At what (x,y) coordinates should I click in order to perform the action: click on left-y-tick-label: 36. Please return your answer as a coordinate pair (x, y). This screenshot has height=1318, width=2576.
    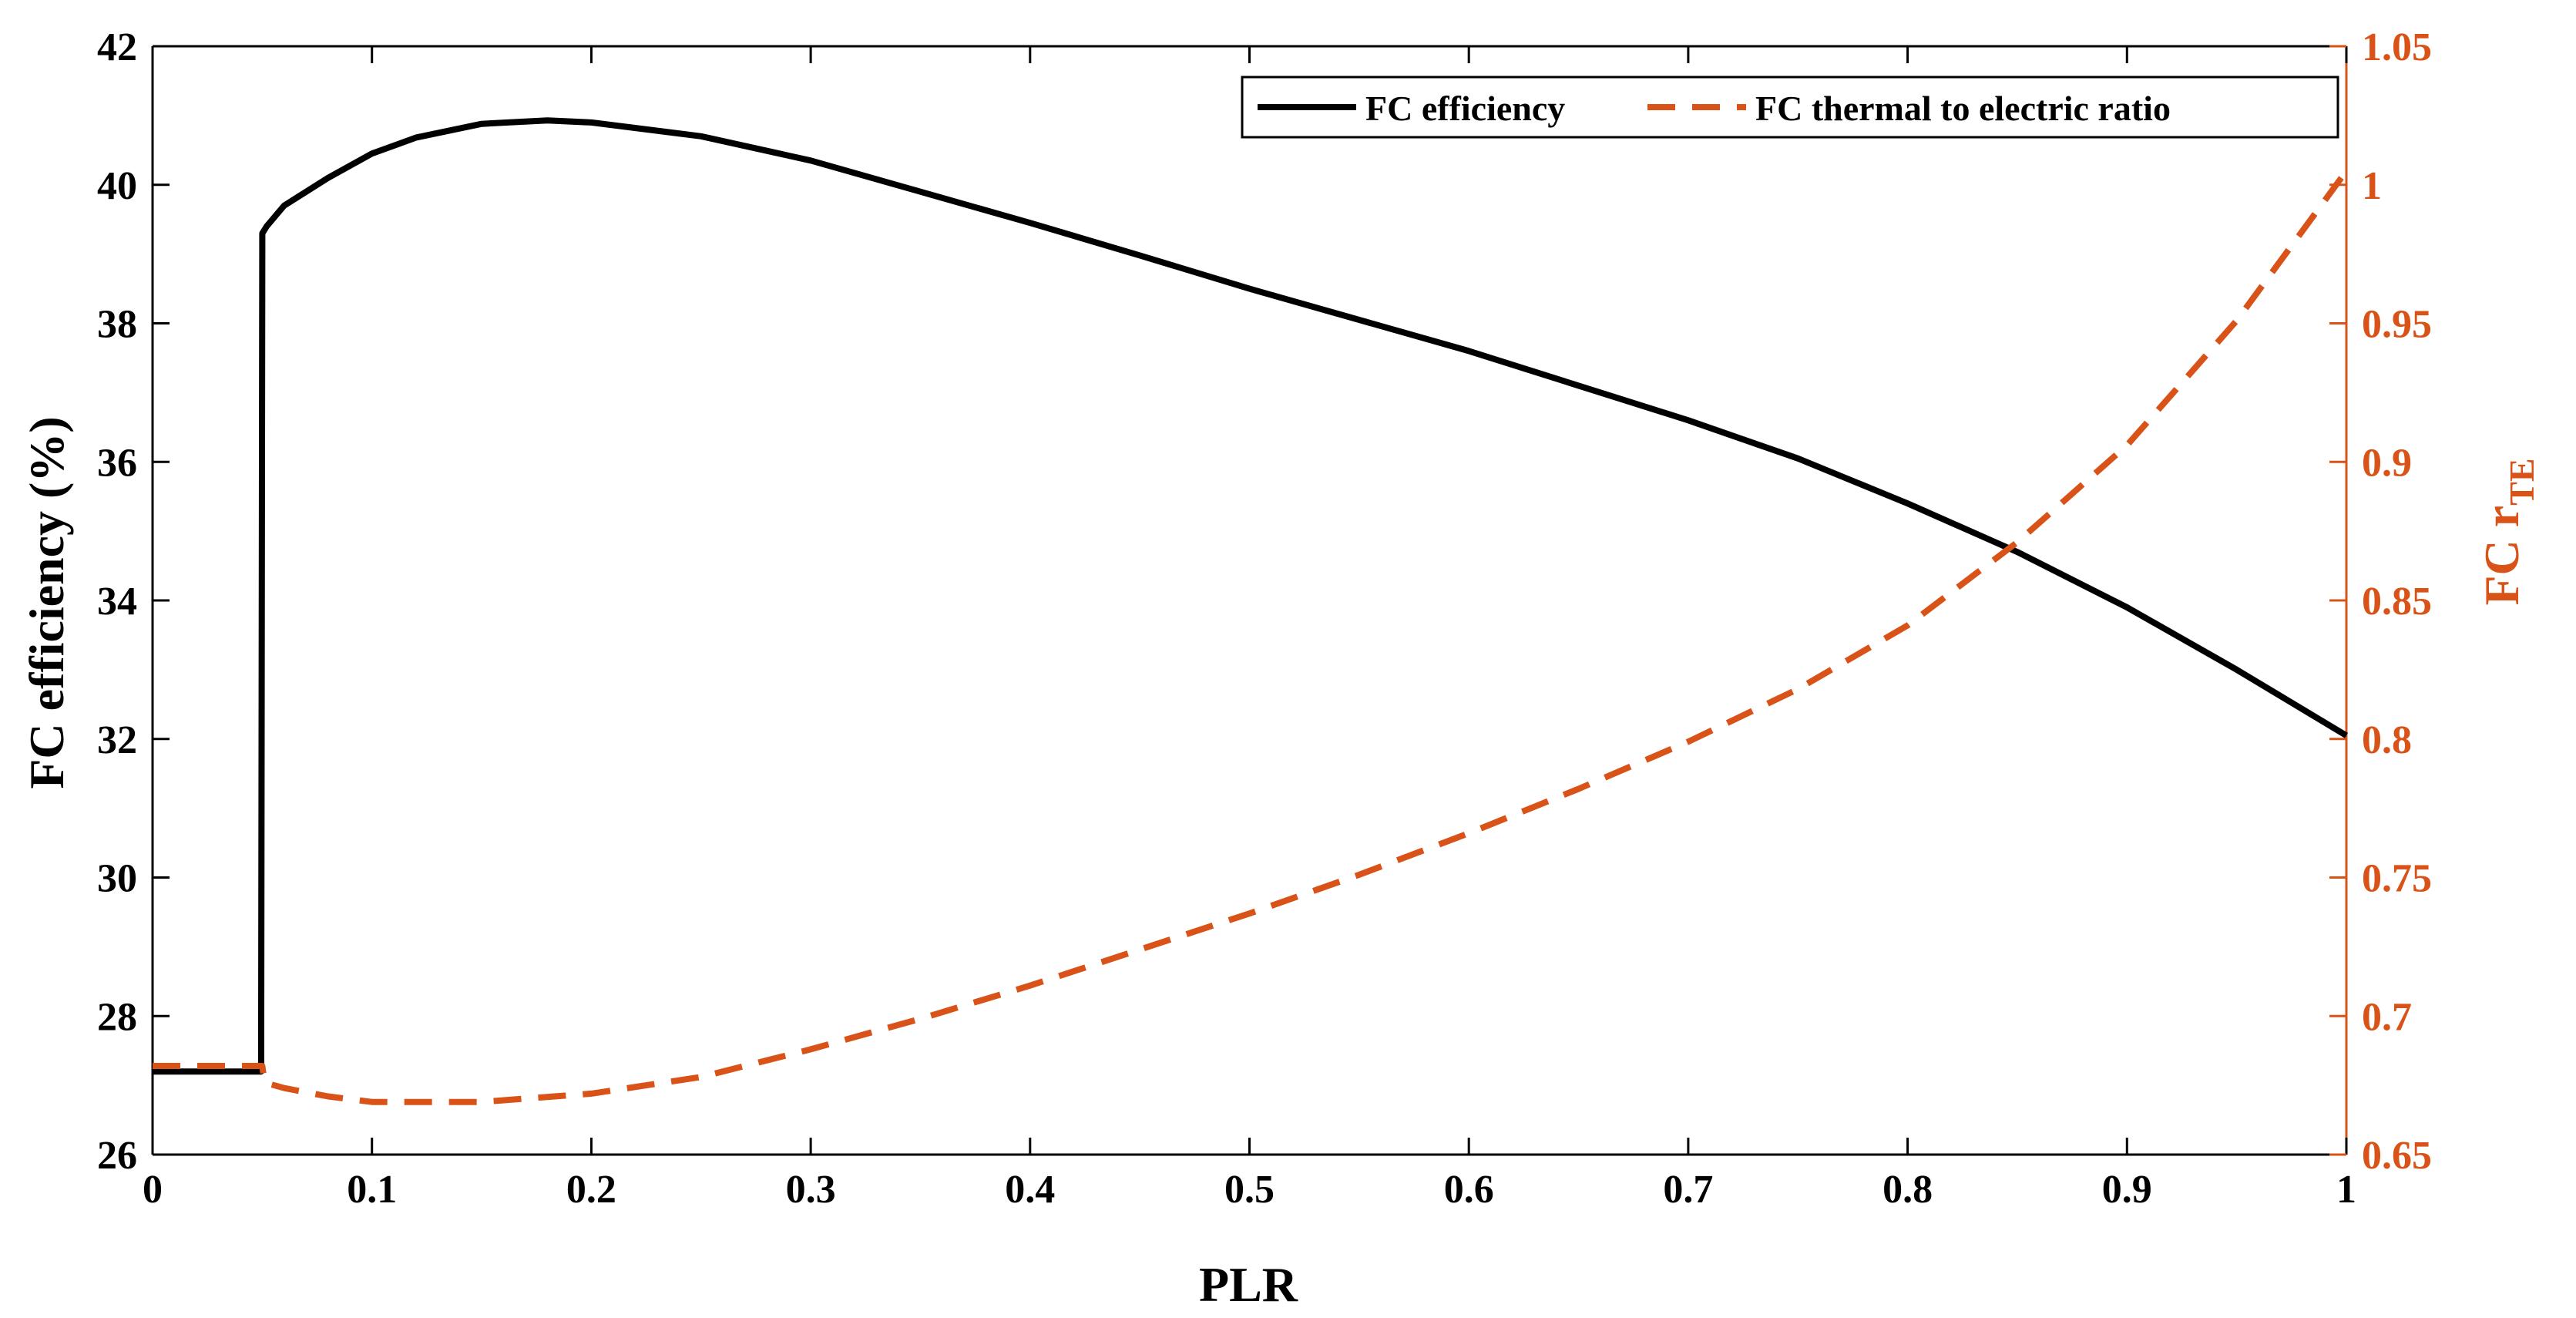
    Looking at the image, I should click on (117, 463).